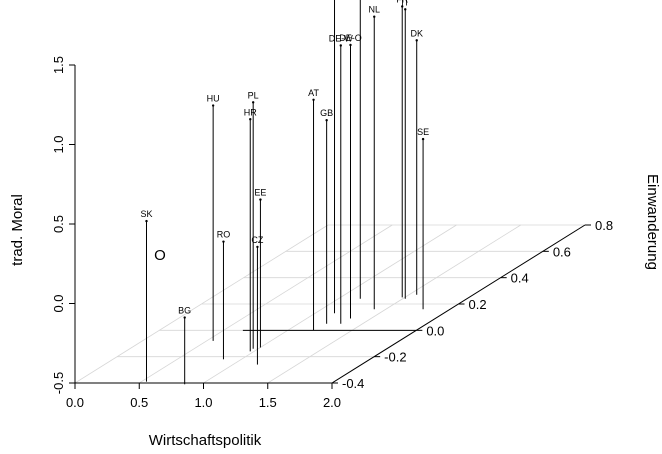 This screenshot has height=454, width=662. I want to click on x-tick-label: 2.0, so click(332, 402).